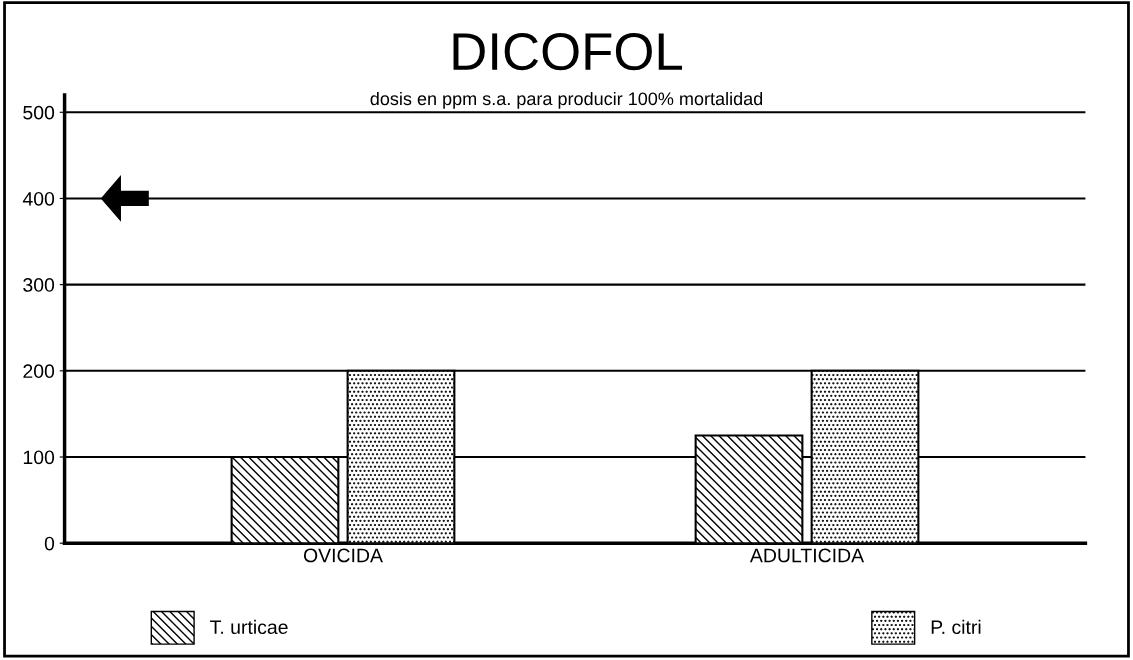 This screenshot has width=1133, height=660. What do you see at coordinates (49, 543) in the screenshot?
I see `y-tick-label: 0` at bounding box center [49, 543].